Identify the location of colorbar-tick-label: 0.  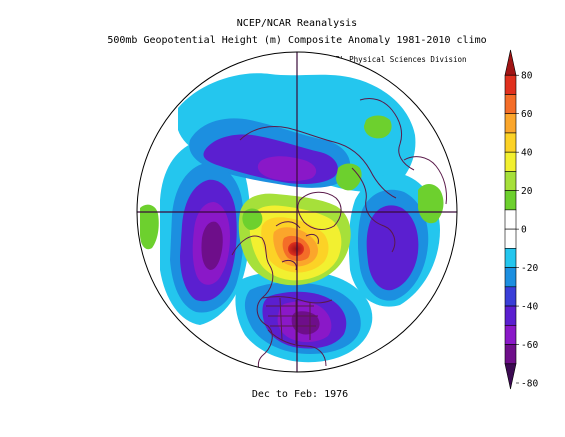
(524, 230).